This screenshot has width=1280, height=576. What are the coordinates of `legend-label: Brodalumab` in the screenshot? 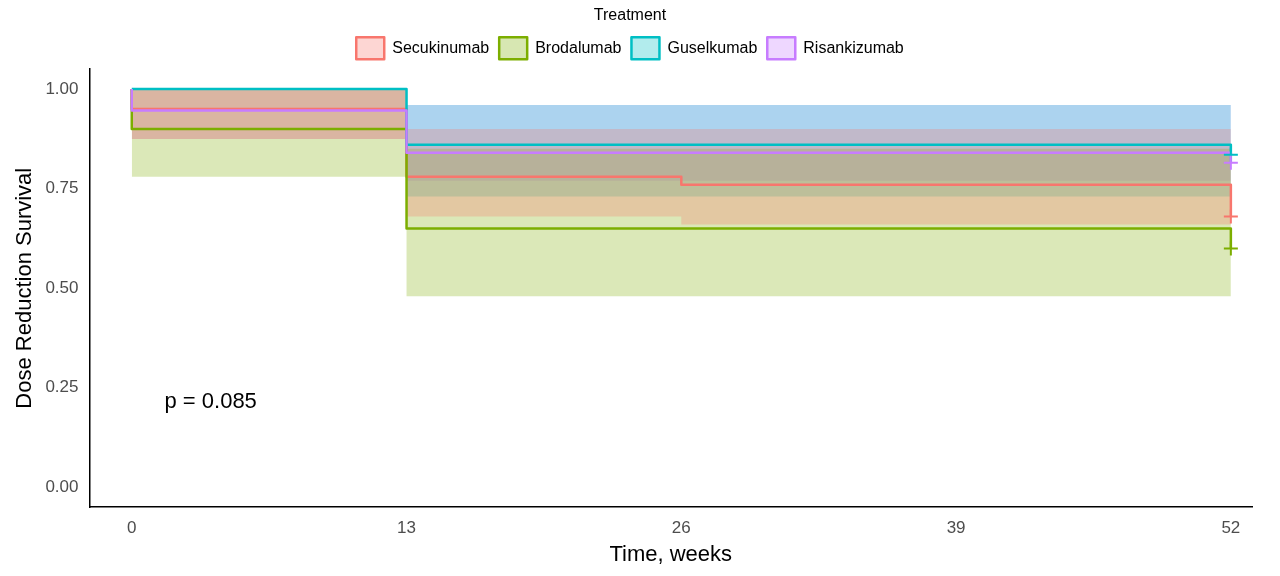 It's located at (578, 47).